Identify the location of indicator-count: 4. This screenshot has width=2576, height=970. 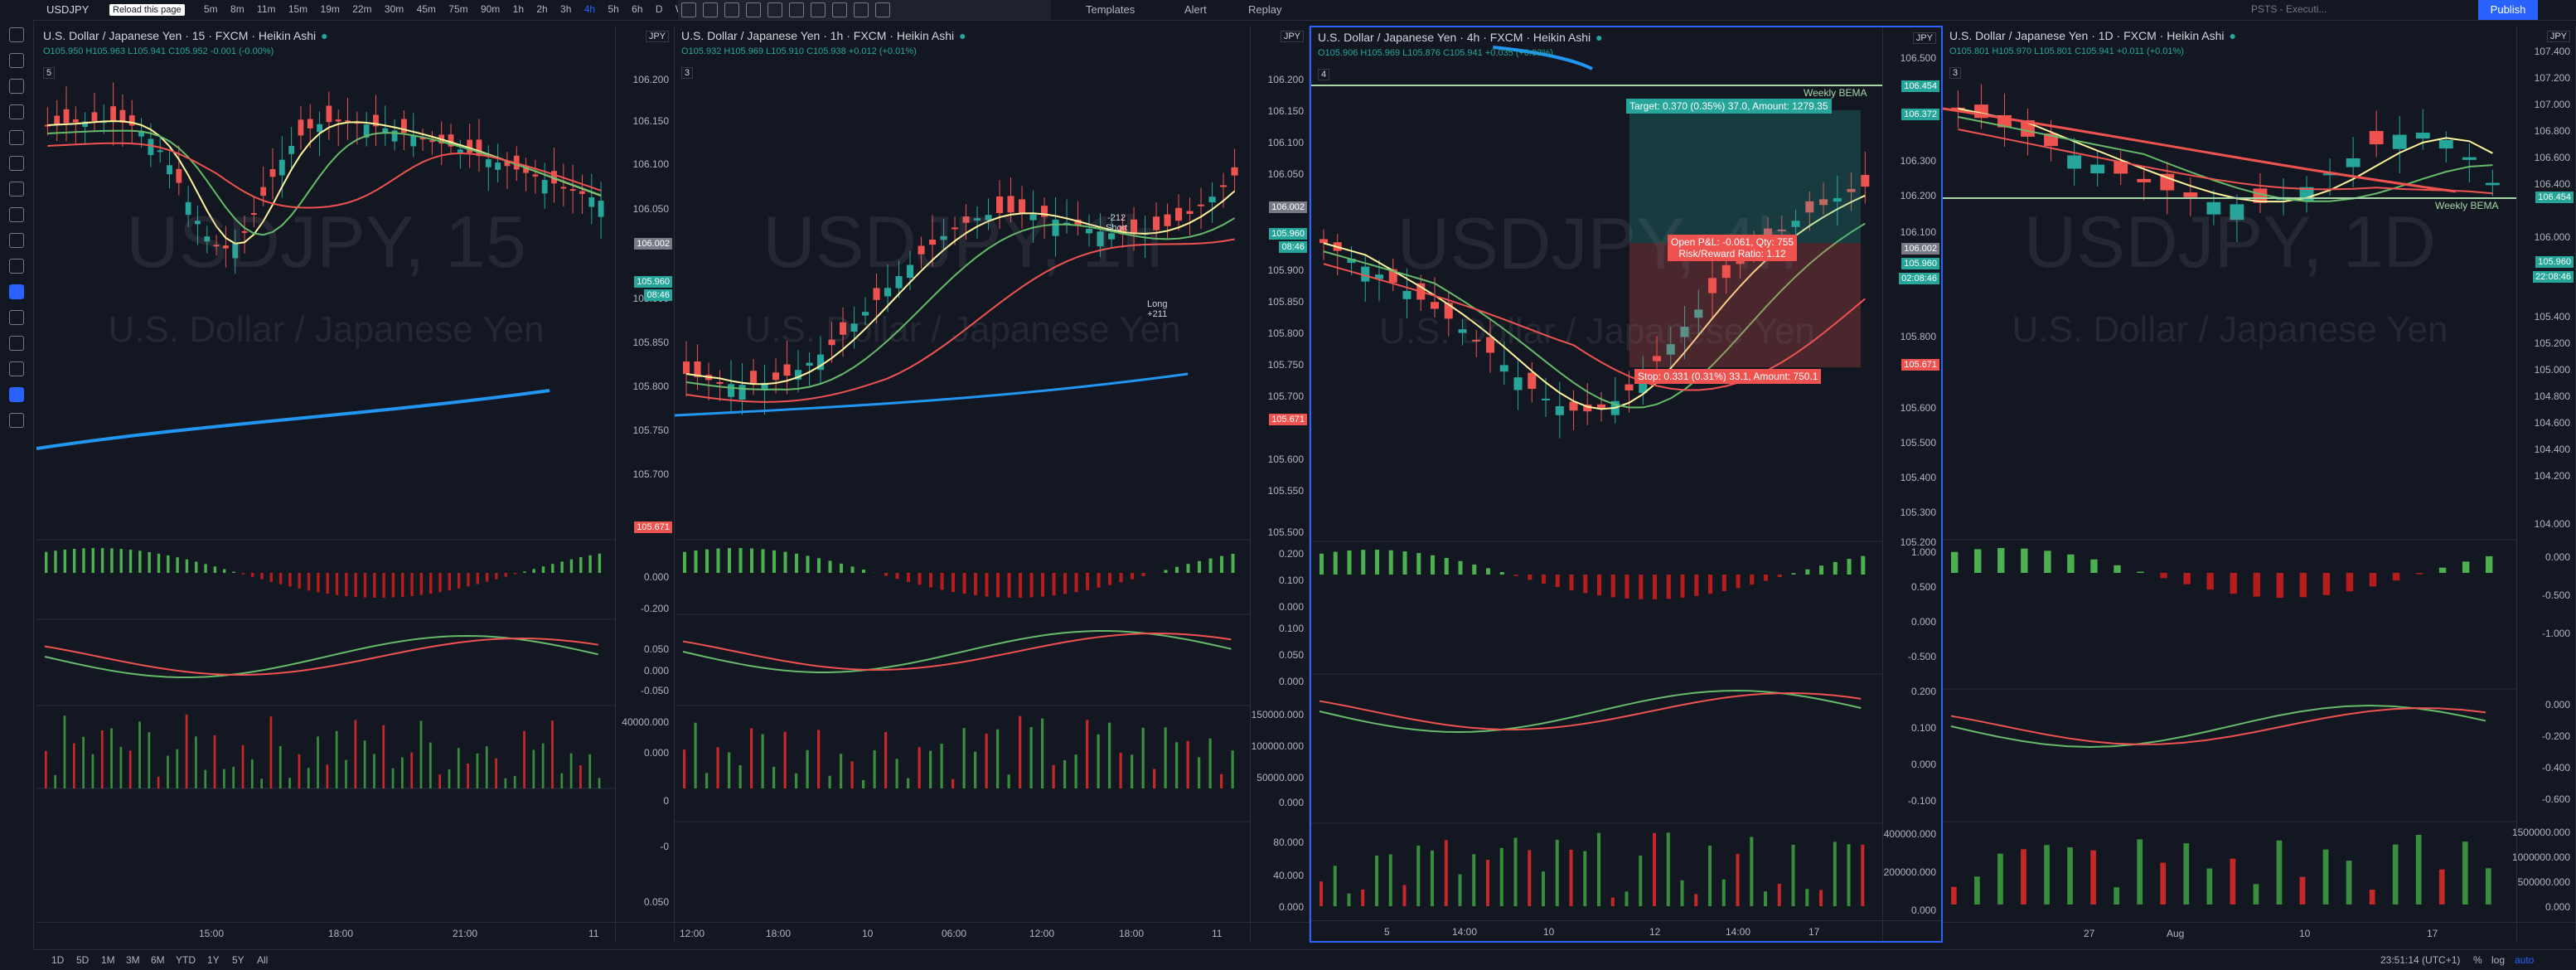
(1323, 74).